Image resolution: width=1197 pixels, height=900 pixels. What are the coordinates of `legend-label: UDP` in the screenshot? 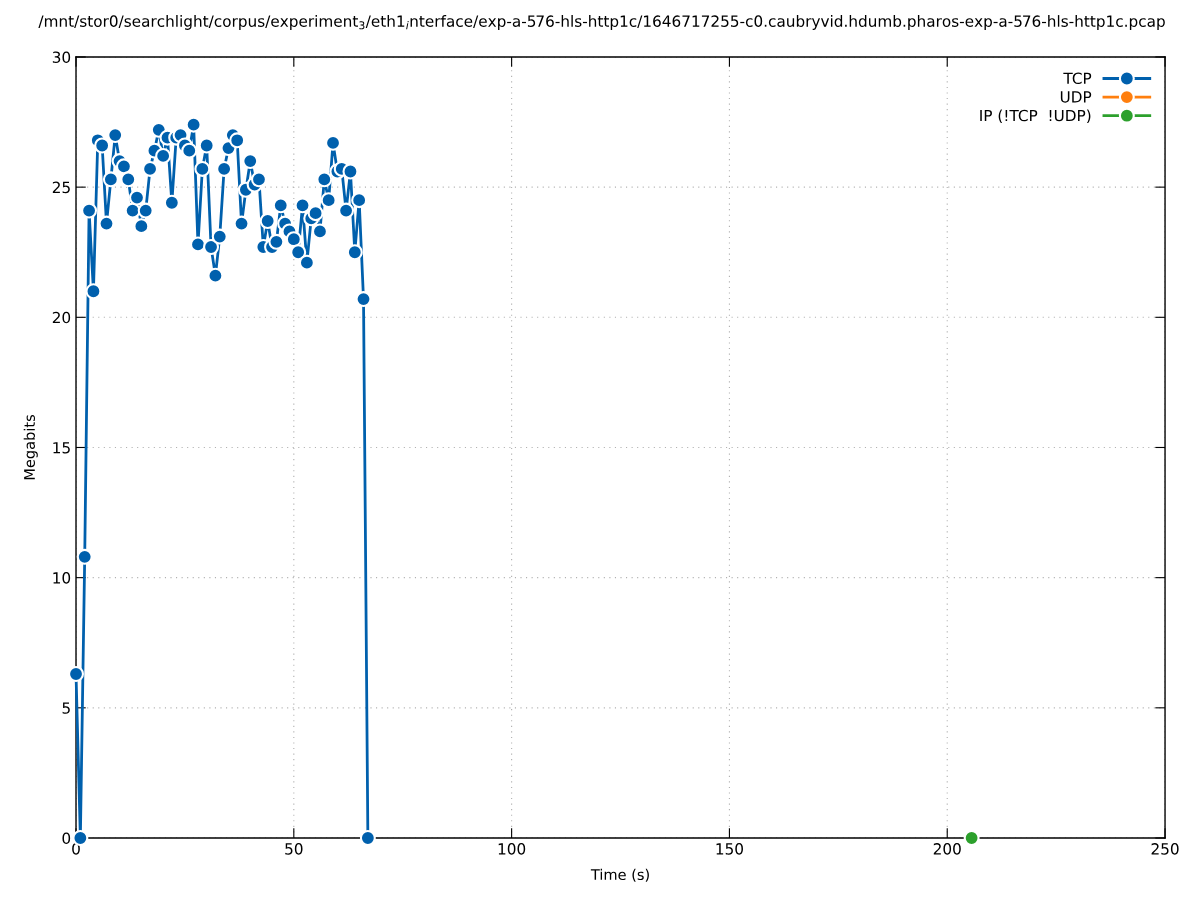 It's located at (1076, 97).